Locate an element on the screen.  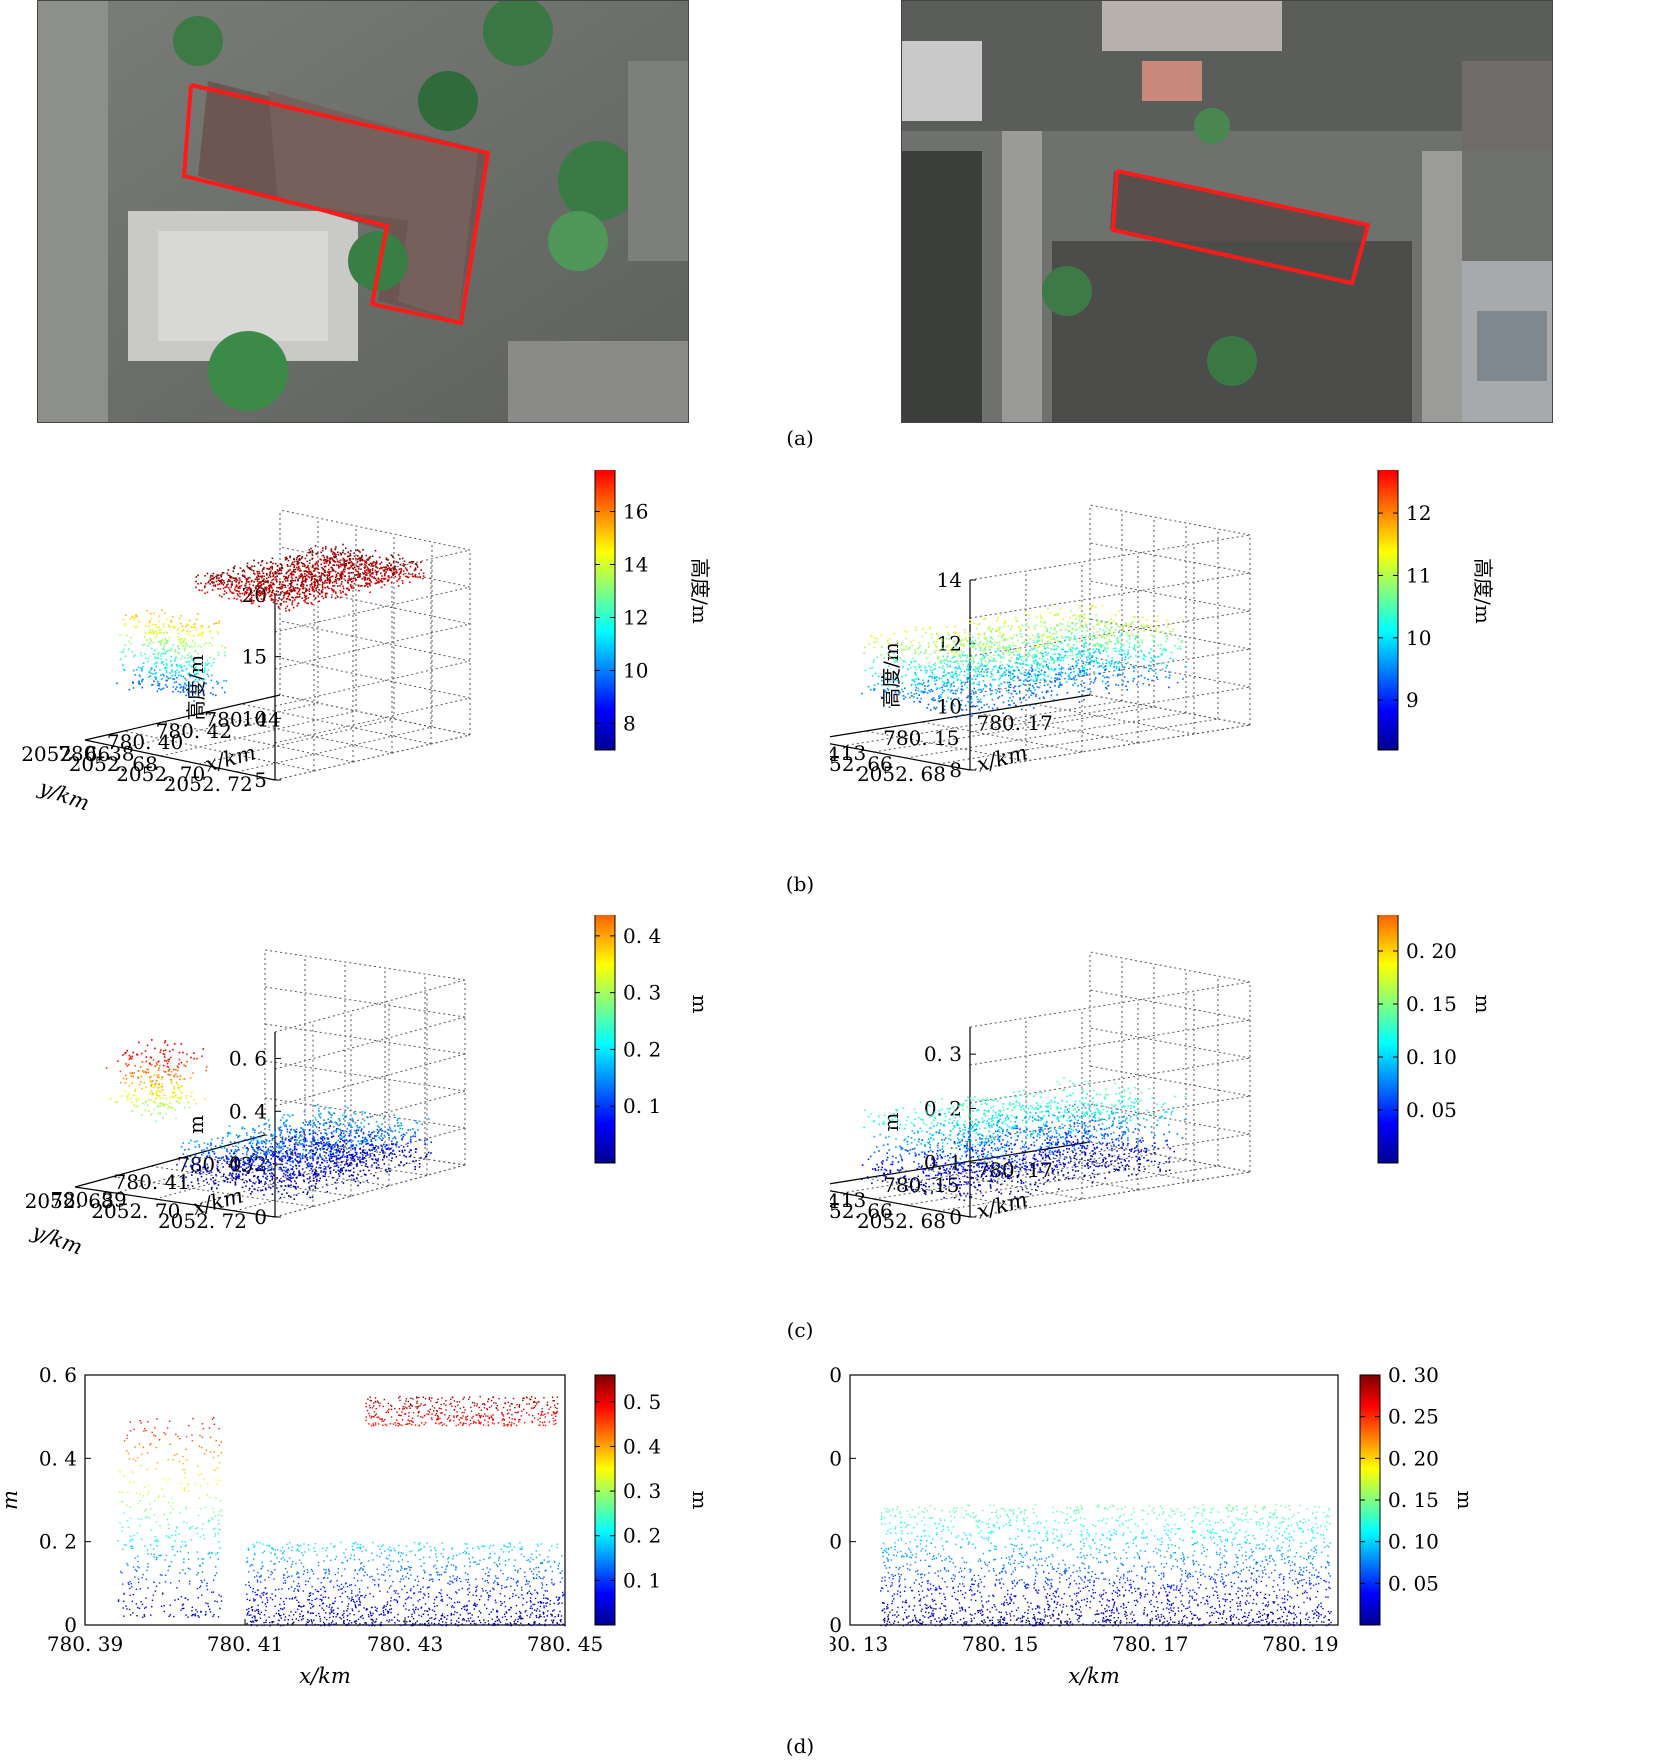
x-tick-label: 780. 44 is located at coordinates (242, 720).